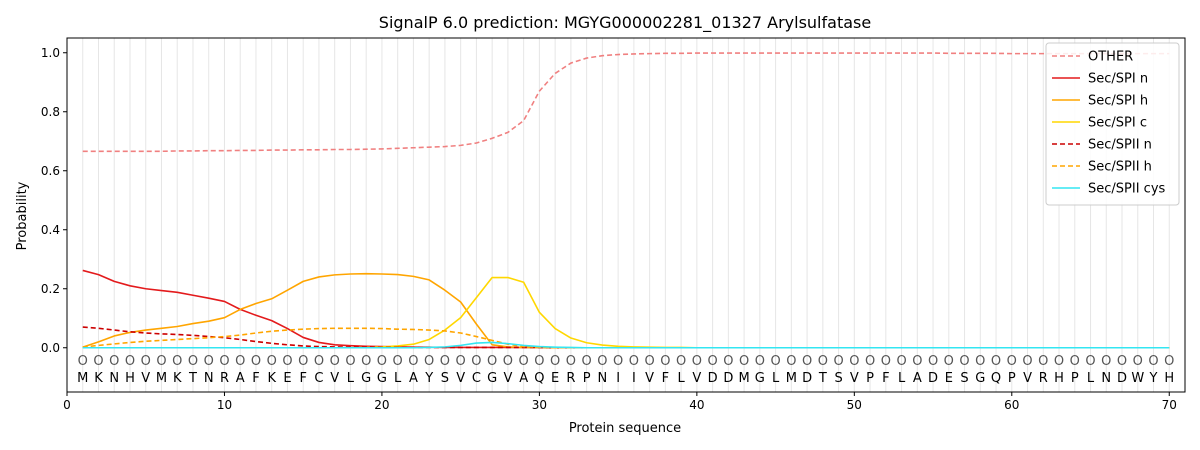 The width and height of the screenshot is (1200, 450). I want to click on sequence-residue: Y, so click(1153, 378).